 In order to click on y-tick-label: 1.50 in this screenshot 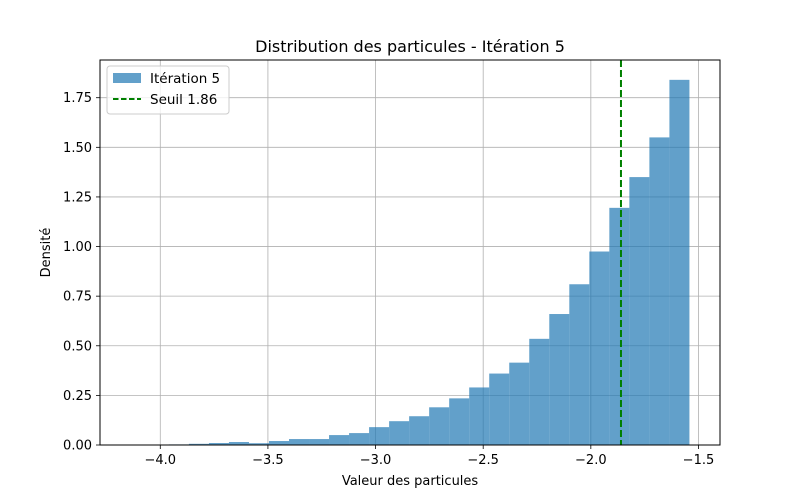, I will do `click(77, 148)`.